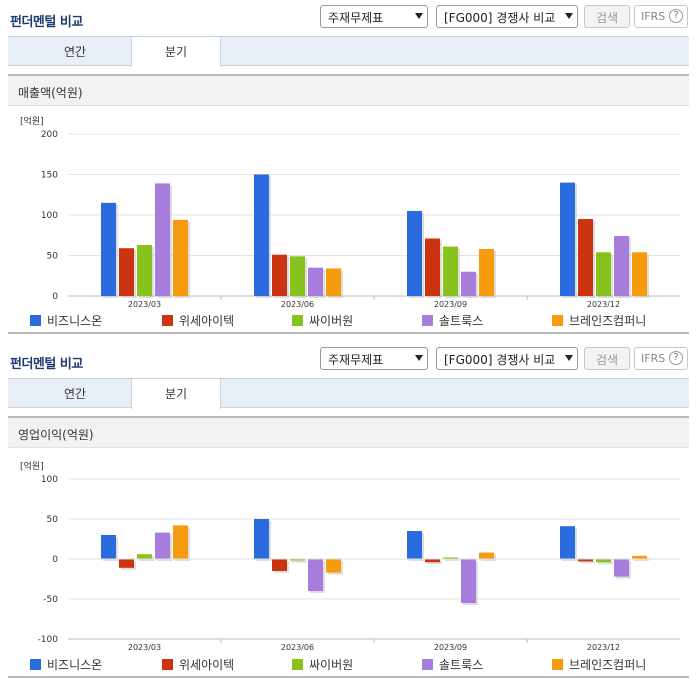 This screenshot has height=684, width=696. Describe the element at coordinates (50, 600) in the screenshot. I see `y-tick-label: -50` at that location.